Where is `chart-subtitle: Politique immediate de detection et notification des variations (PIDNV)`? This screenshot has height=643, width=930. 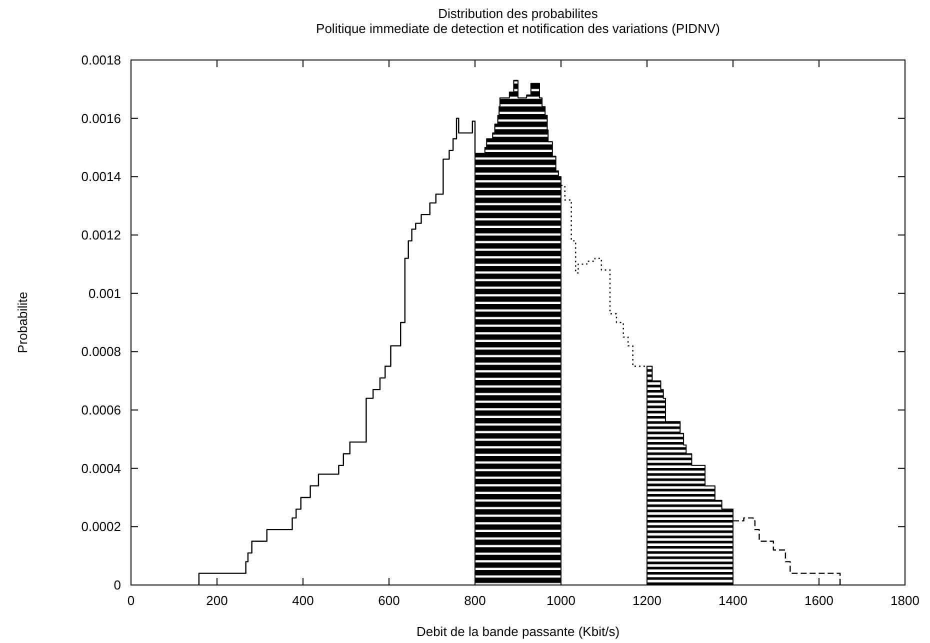
chart-subtitle: Politique immediate de detection et notification des variations (PIDNV) is located at coordinates (518, 28).